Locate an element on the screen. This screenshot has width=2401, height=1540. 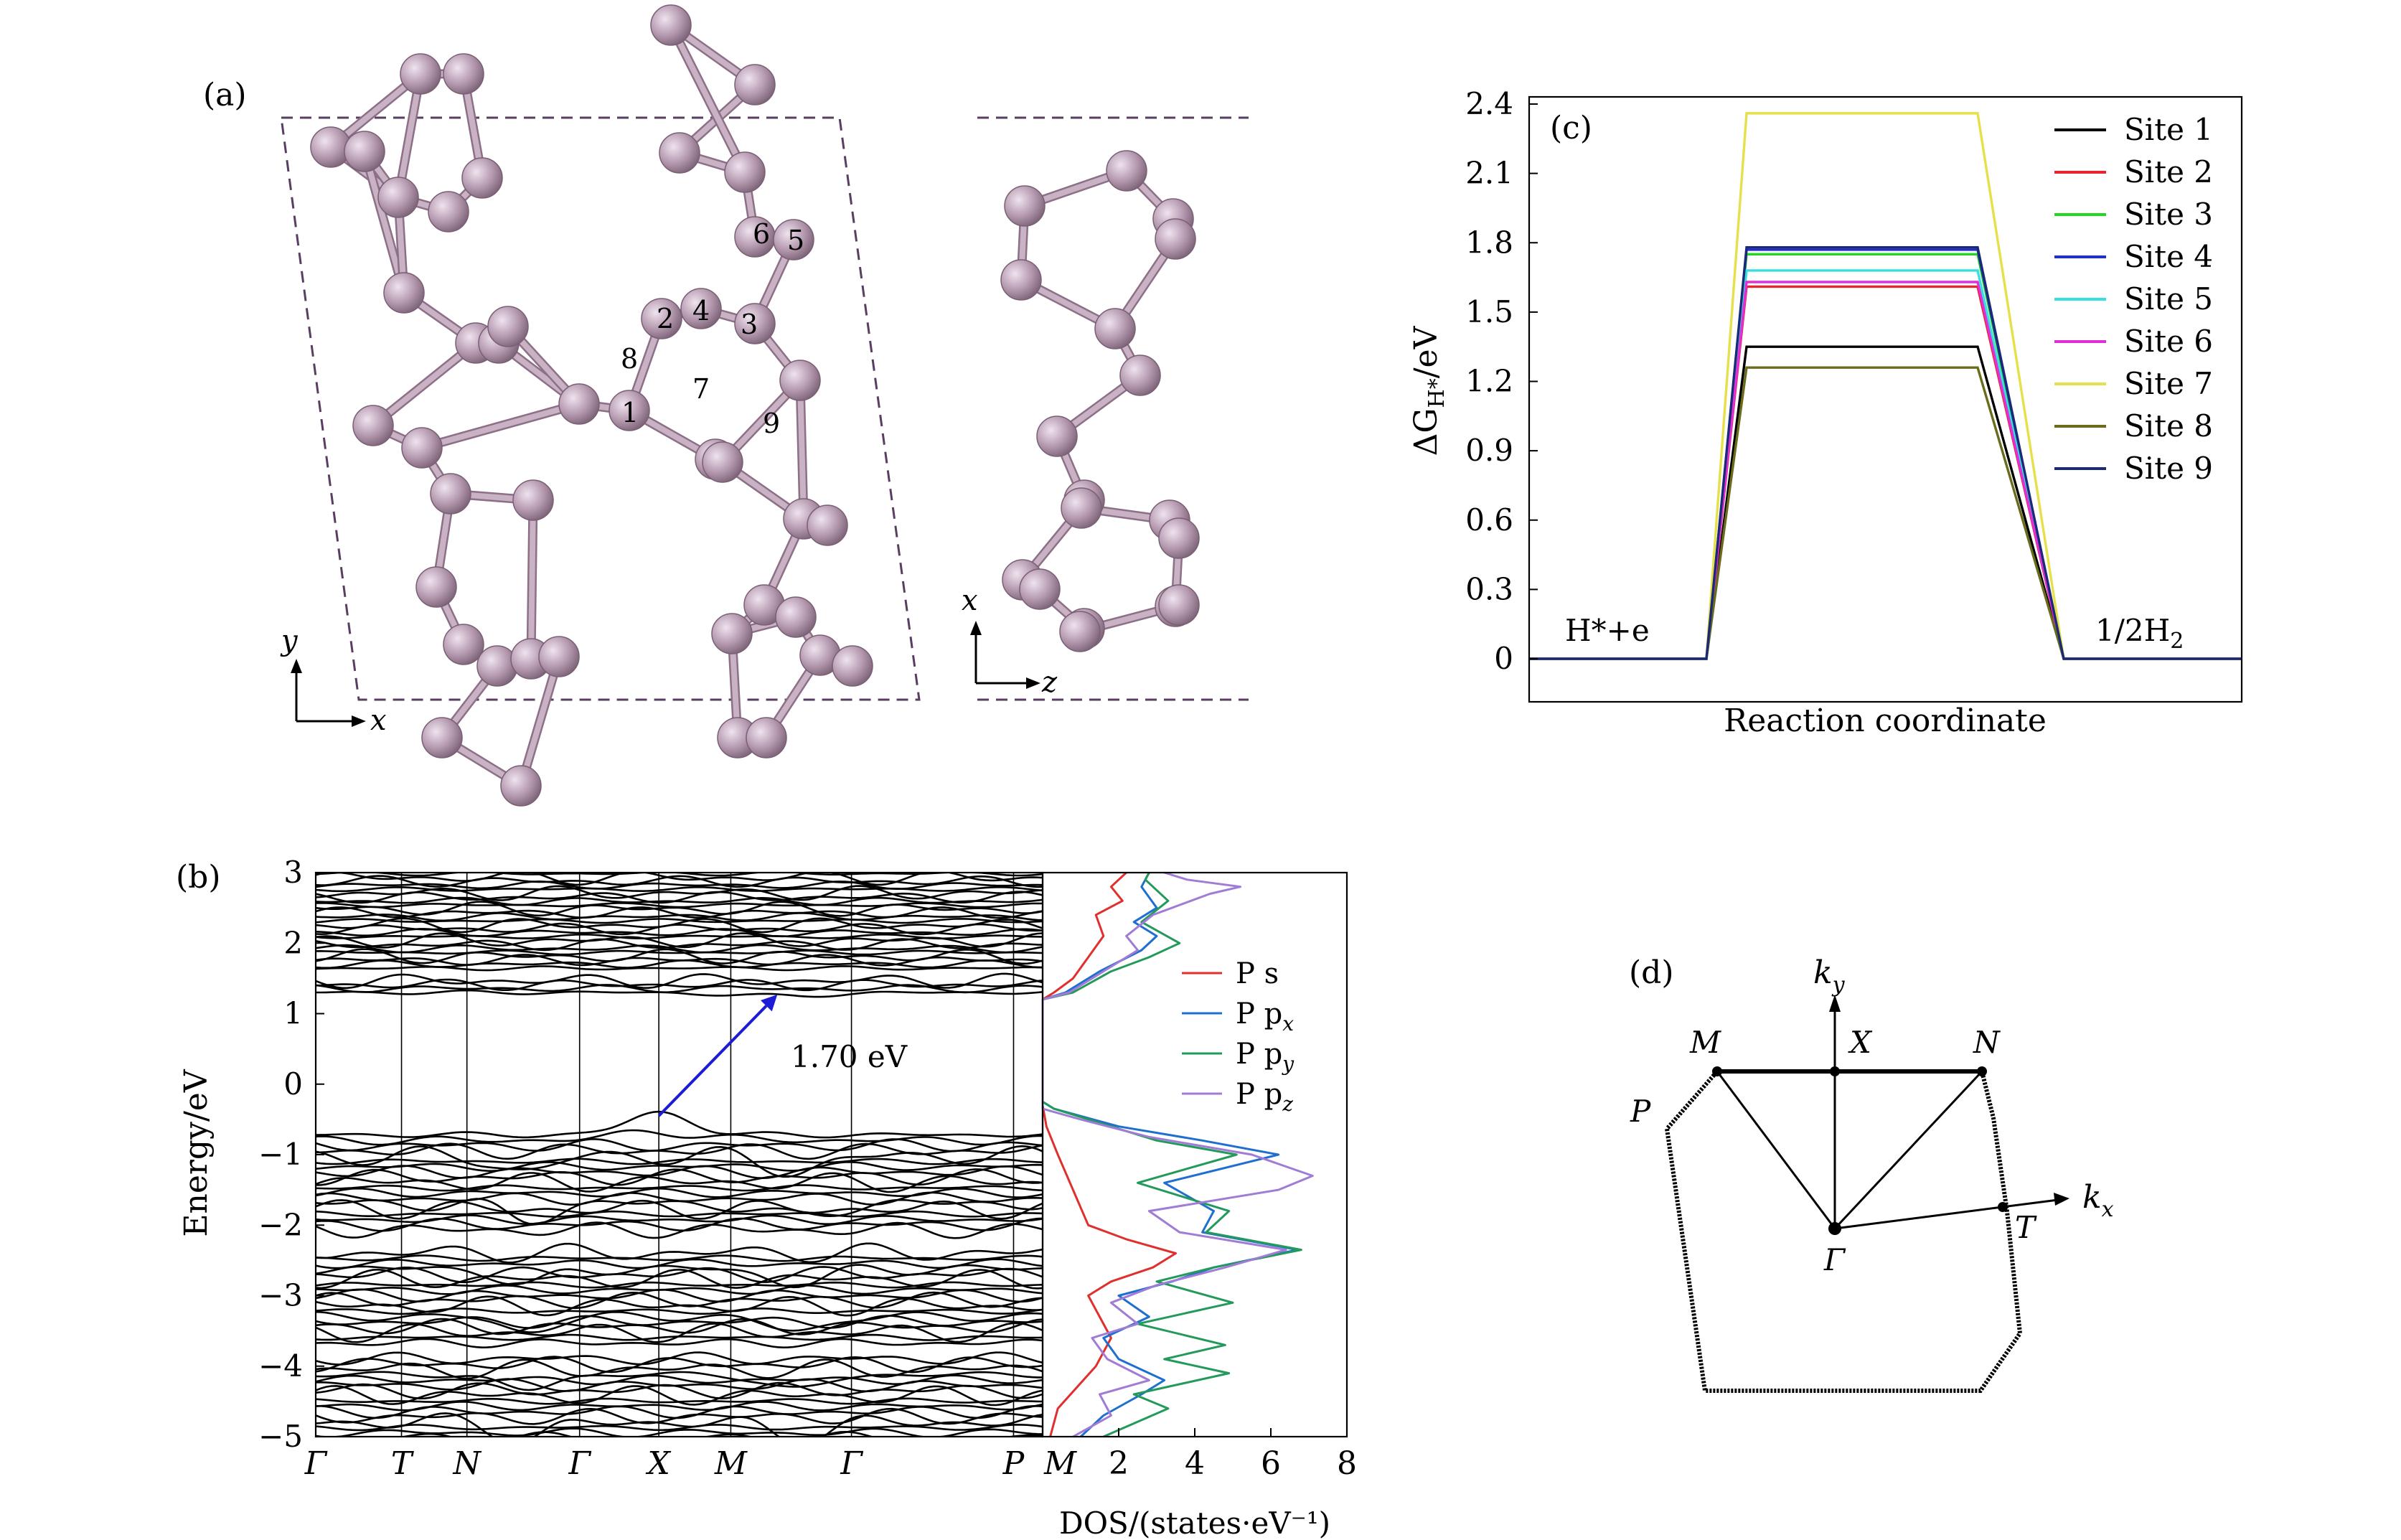
site-label-9: 9 is located at coordinates (771, 423).